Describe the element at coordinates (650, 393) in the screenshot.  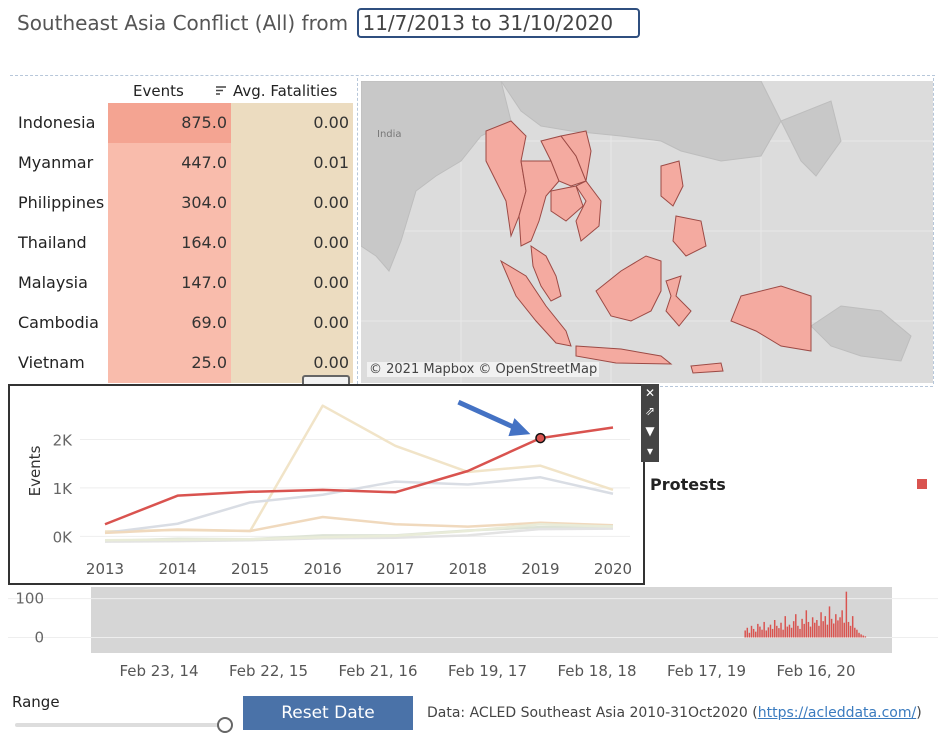
I see `close-icon: ✕` at that location.